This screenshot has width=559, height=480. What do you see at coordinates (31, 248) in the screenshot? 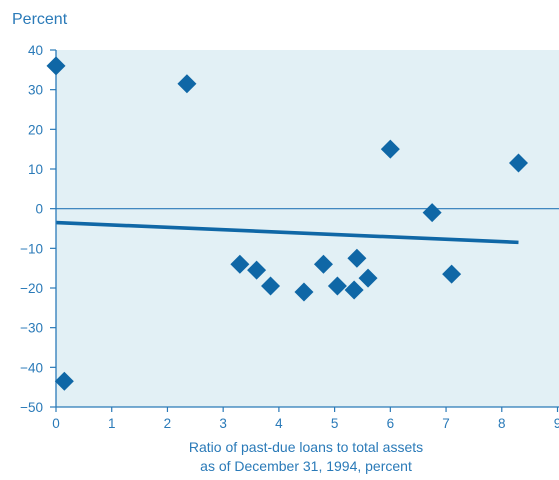
I see `y-tick-label: −10` at bounding box center [31, 248].